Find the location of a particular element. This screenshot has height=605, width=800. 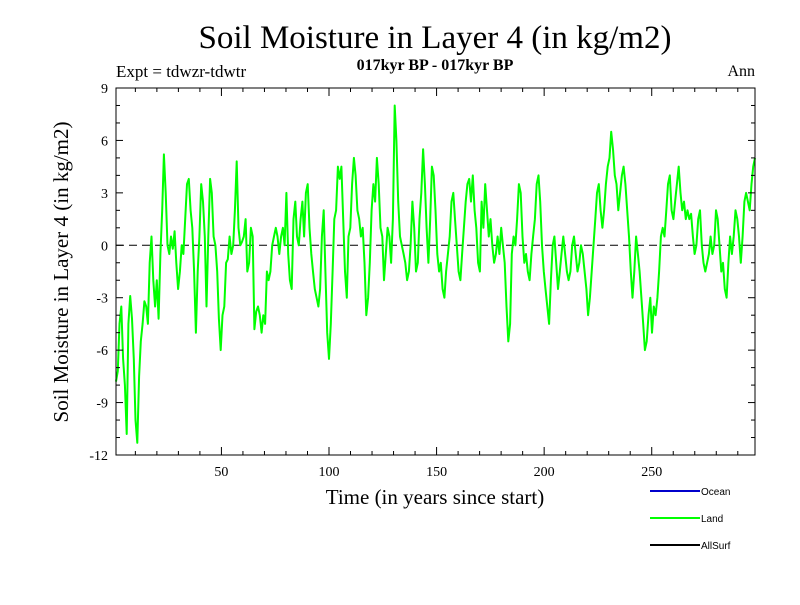

legend-label-ocean: Ocean is located at coordinates (715, 492).